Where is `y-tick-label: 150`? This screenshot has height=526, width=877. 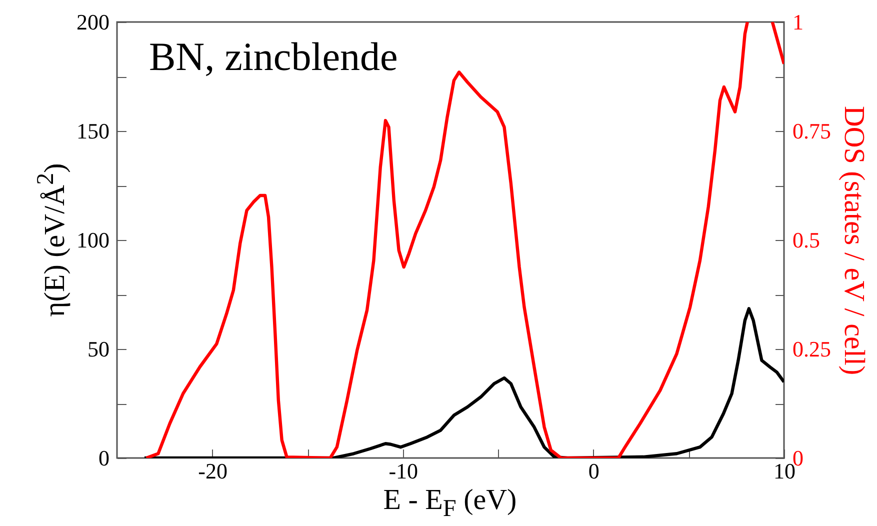
y-tick-label: 150 is located at coordinates (93, 131).